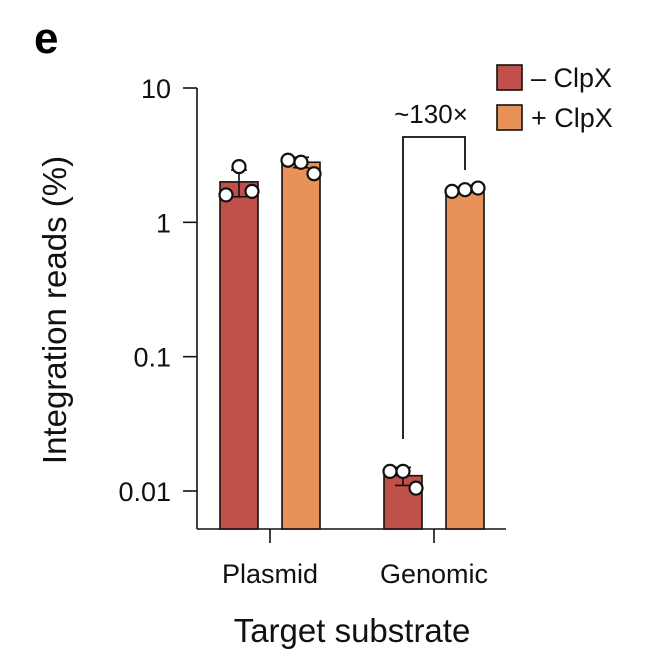 The image size is (650, 672). I want to click on panel-label: e, so click(46, 38).